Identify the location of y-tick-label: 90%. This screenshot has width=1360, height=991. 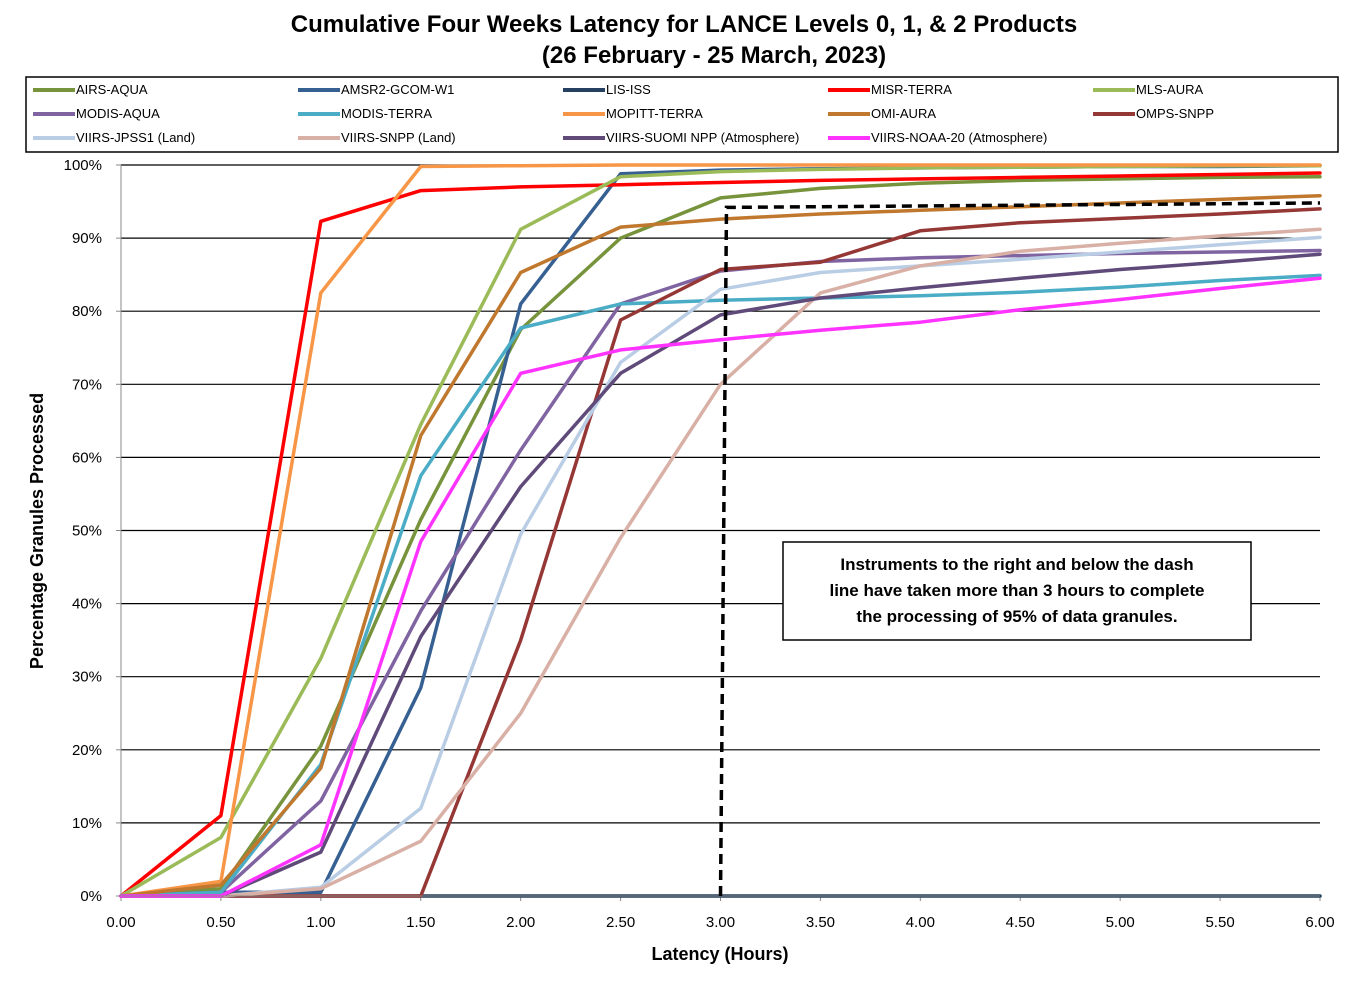
(87, 238).